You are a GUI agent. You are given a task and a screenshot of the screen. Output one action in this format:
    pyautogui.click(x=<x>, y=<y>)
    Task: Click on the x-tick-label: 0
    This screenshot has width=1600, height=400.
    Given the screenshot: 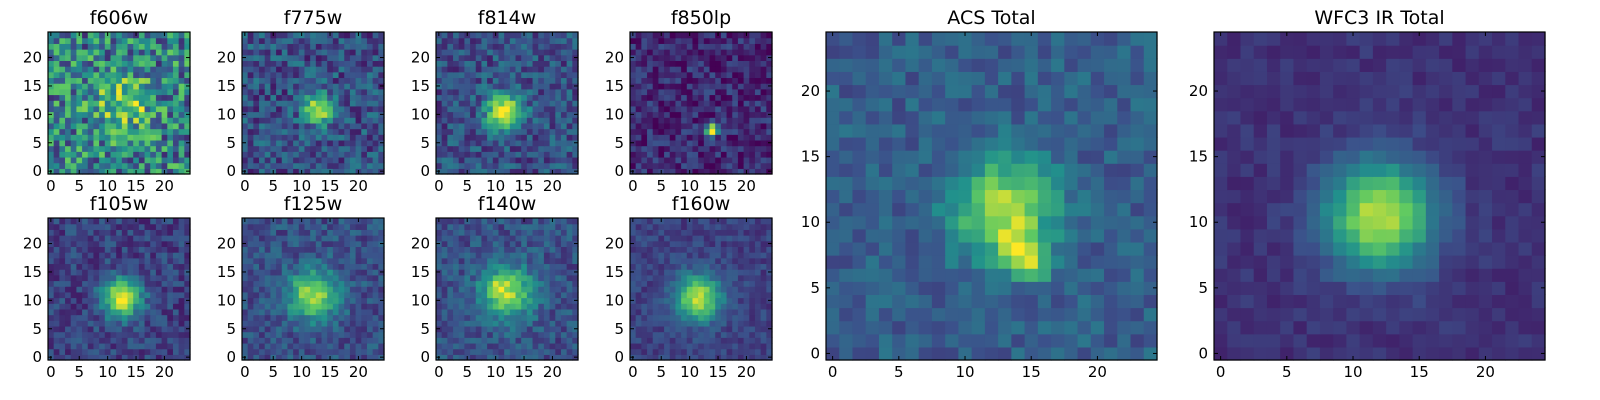 What is the action you would take?
    pyautogui.click(x=439, y=372)
    